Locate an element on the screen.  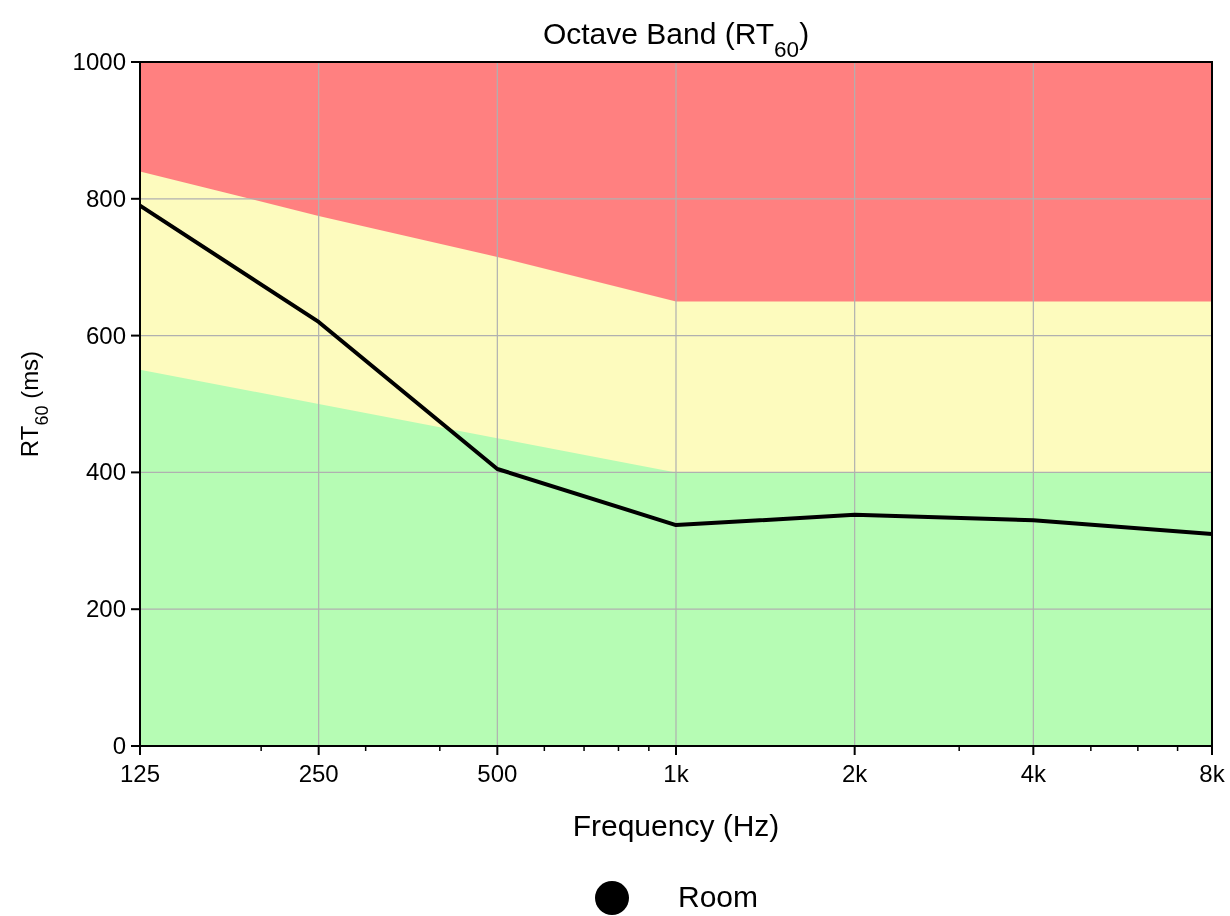
x-tick-label: 2k is located at coordinates (855, 773).